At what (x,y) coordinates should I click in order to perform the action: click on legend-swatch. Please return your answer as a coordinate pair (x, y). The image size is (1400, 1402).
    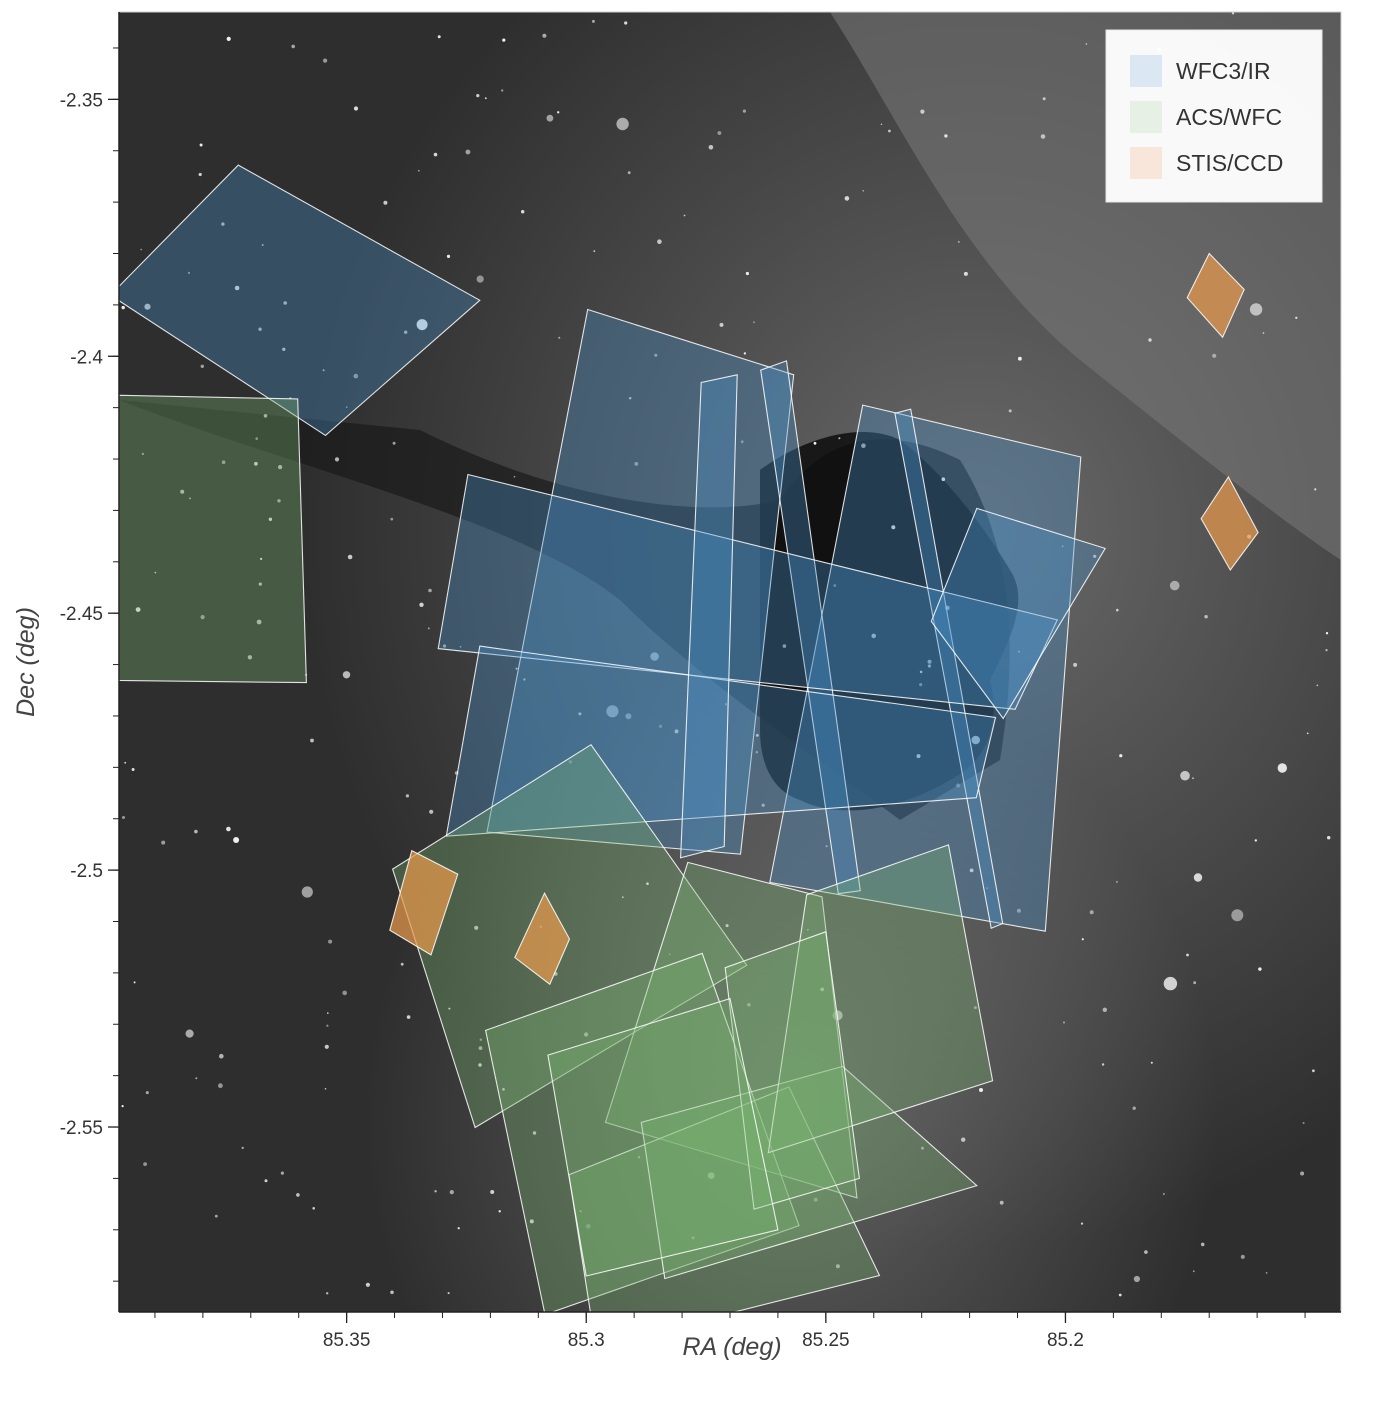
    Looking at the image, I should click on (1146, 117).